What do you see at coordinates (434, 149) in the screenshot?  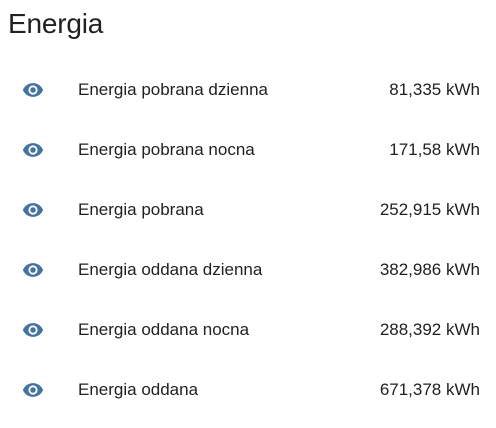 I see `entity-state: 171,58 kWh` at bounding box center [434, 149].